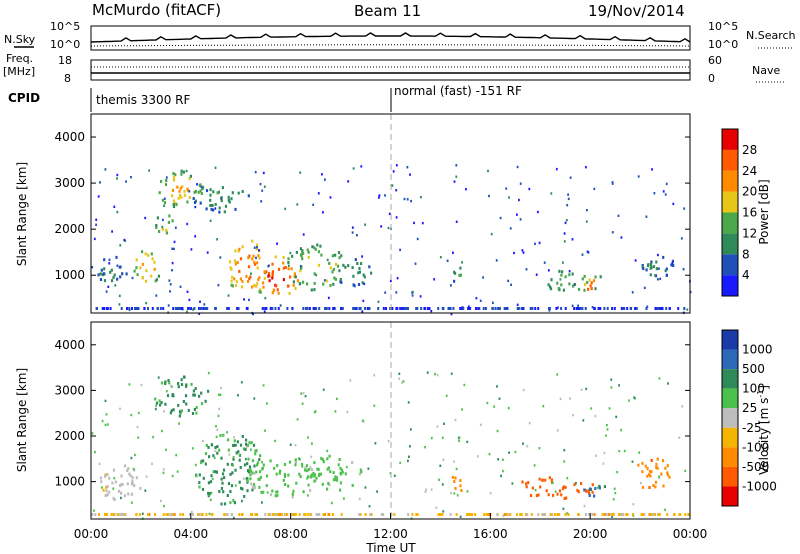 This screenshot has width=800, height=554. What do you see at coordinates (390, 70) in the screenshot?
I see `freq-strip-frame` at bounding box center [390, 70].